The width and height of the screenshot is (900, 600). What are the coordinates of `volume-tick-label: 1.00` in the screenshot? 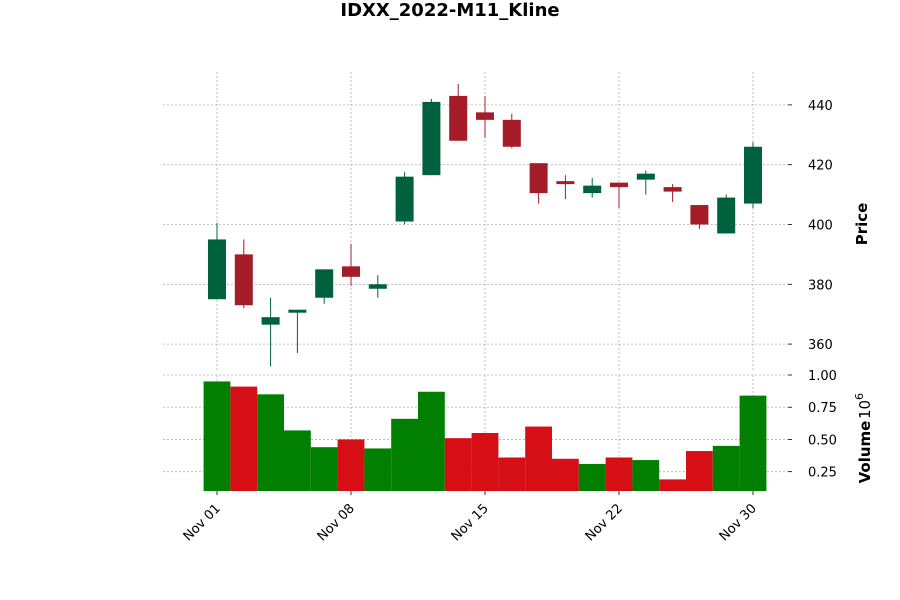 It's located at (822, 376).